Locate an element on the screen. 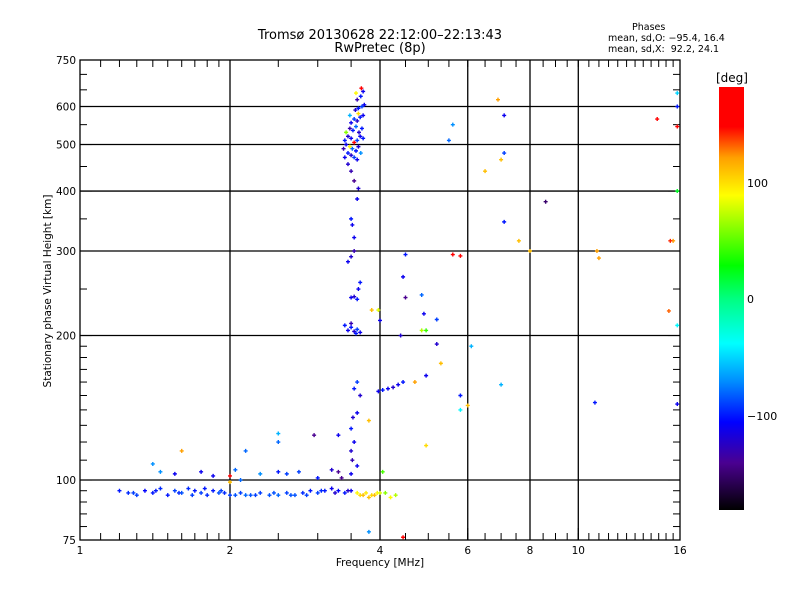 This screenshot has width=800, height=600. phase-colorbar is located at coordinates (731, 298).